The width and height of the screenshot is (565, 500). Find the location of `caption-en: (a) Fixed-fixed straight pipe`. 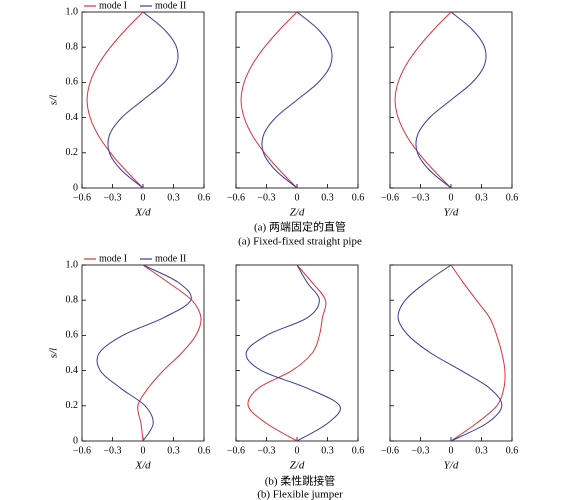

caption-en: (a) Fixed-fixed straight pipe is located at coordinates (300, 242).